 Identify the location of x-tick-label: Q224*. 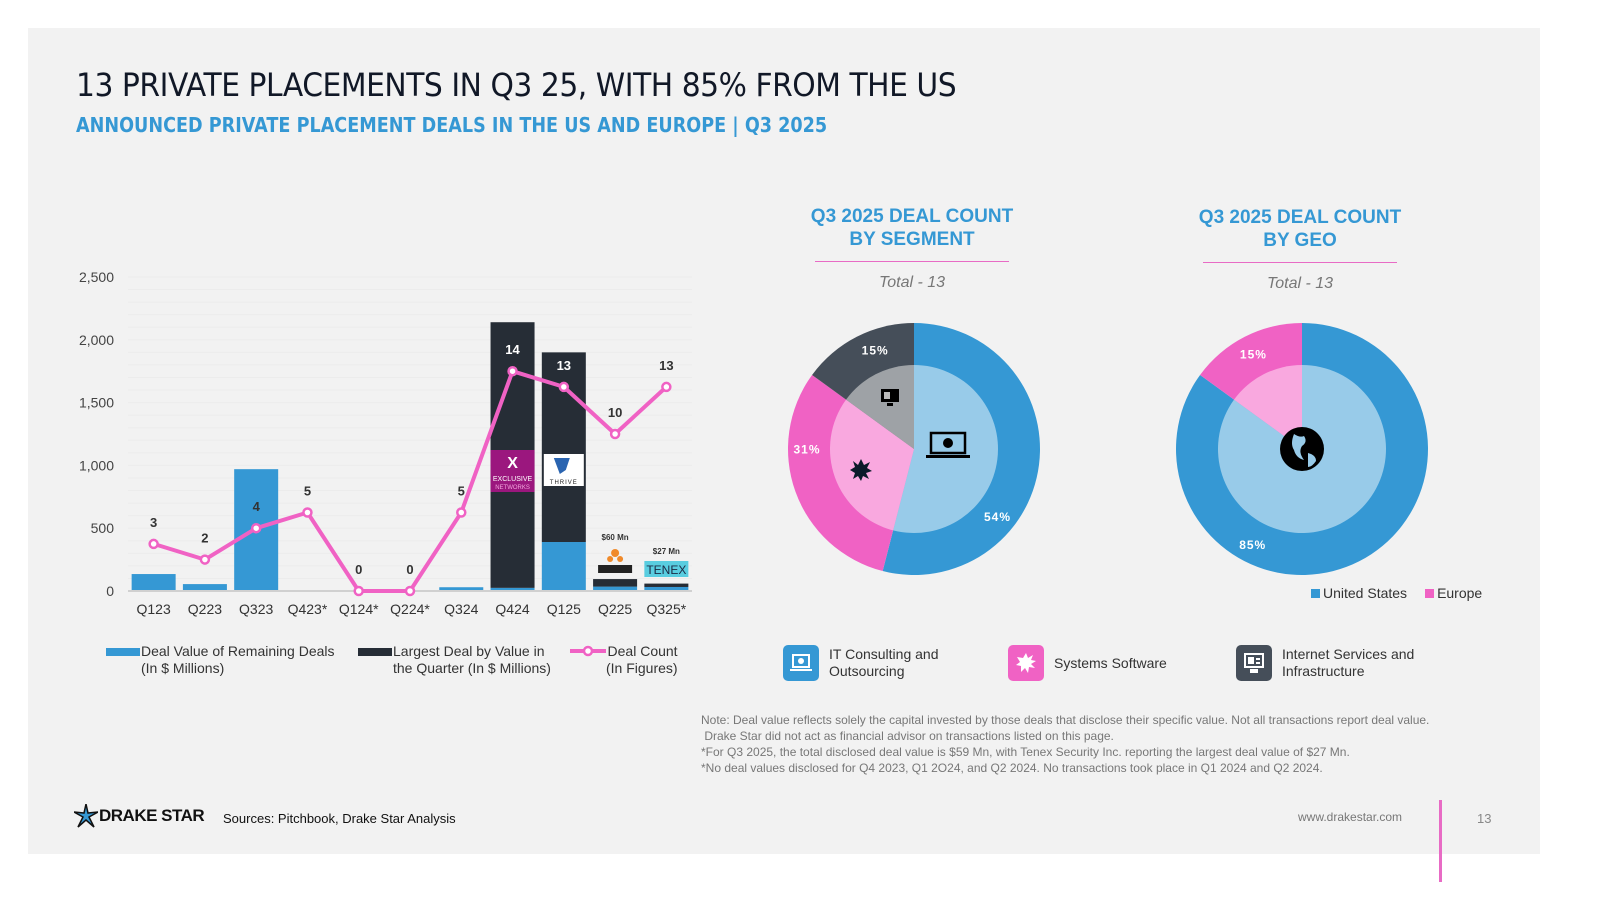
(410, 609).